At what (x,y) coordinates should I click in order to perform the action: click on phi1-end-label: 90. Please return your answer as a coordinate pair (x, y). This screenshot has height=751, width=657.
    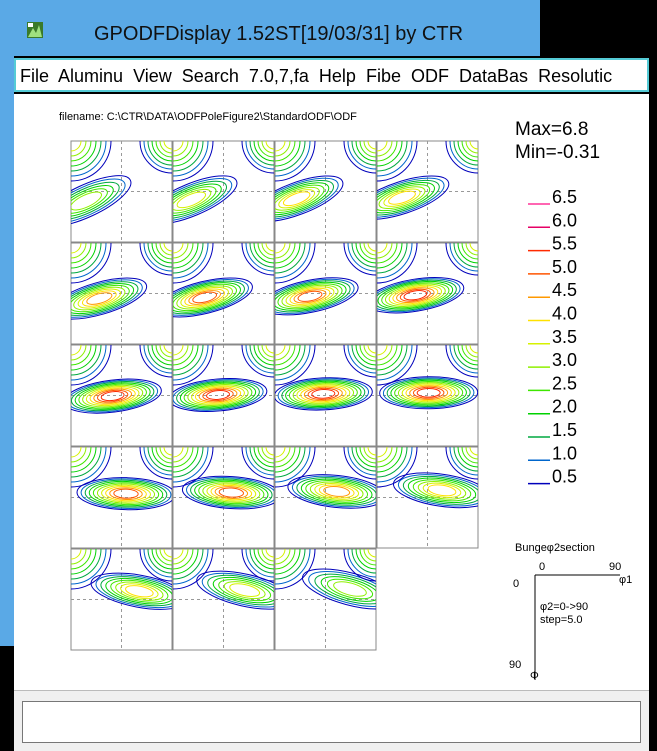
    Looking at the image, I should click on (615, 567).